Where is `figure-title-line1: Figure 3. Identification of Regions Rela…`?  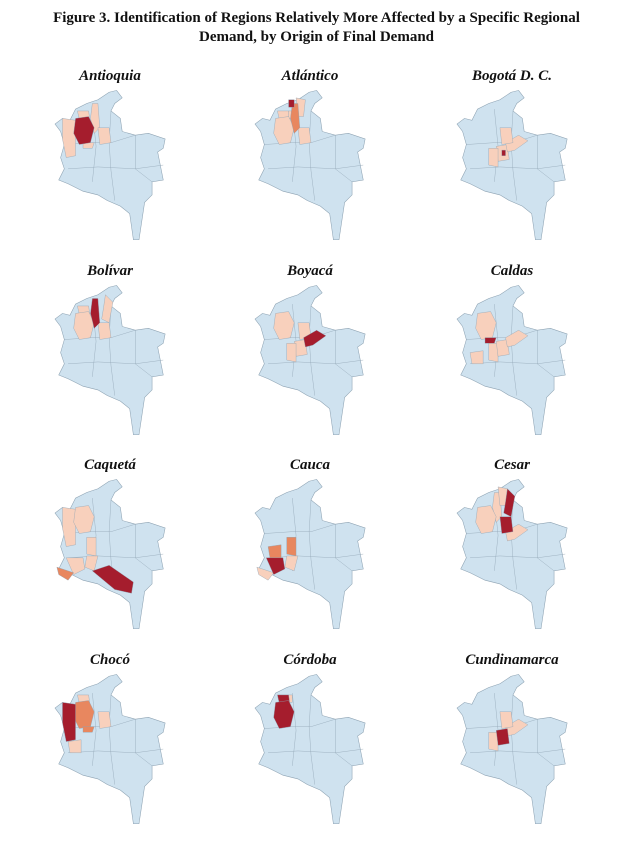 figure-title-line1: Figure 3. Identification of Regions Rela… is located at coordinates (316, 18).